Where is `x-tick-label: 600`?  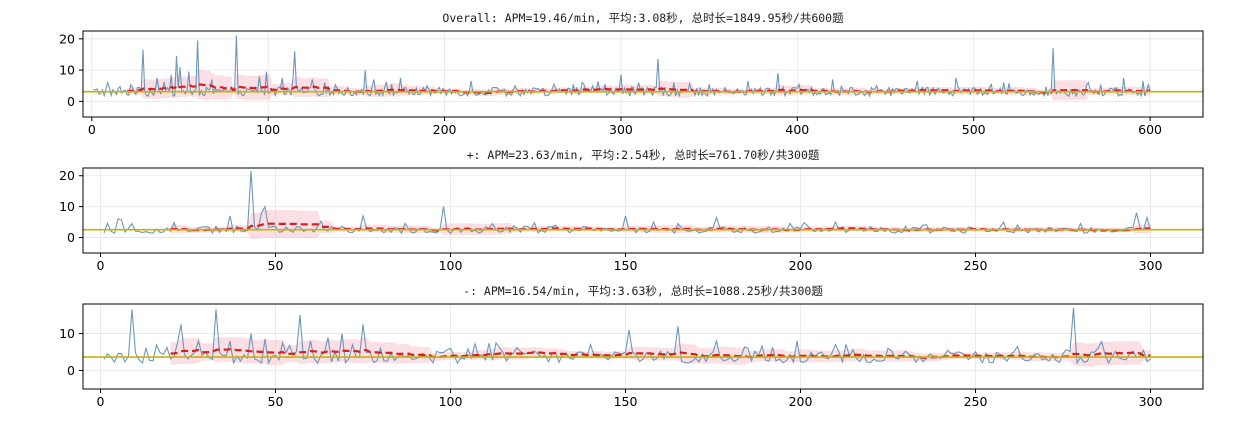
x-tick-label: 600 is located at coordinates (1150, 129).